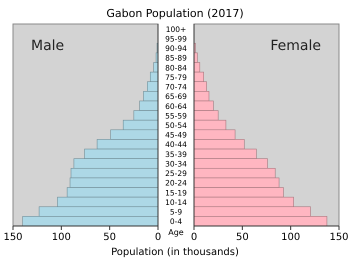 Image resolution: width=350 pixels, height=263 pixels. Describe the element at coordinates (176, 232) in the screenshot. I see `y-axis-title: Age` at that location.